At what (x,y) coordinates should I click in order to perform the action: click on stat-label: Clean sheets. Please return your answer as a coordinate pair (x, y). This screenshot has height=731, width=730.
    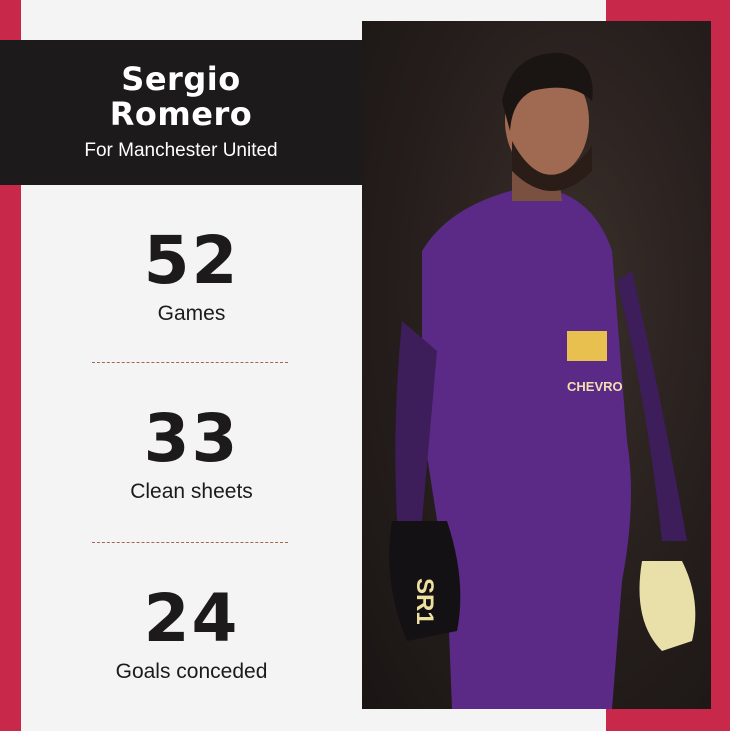
    Looking at the image, I should click on (191, 491).